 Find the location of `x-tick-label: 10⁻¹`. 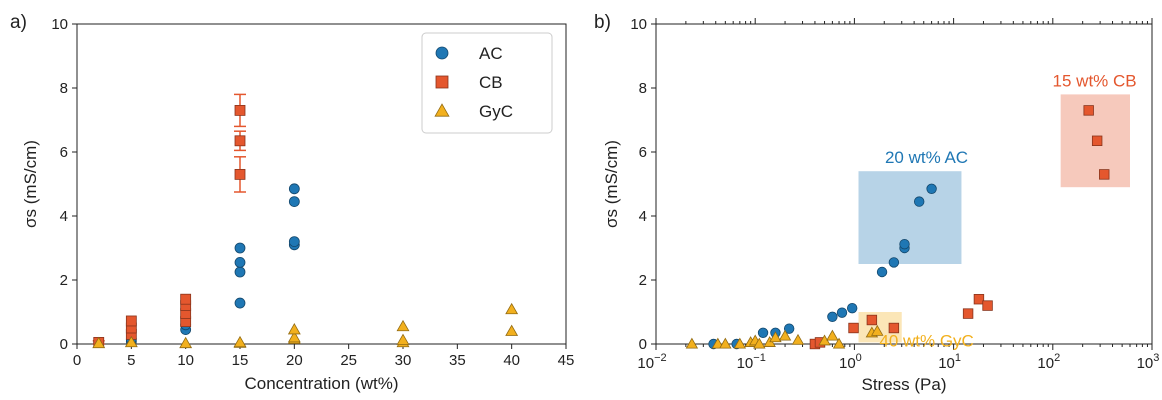

x-tick-label: 10⁻¹ is located at coordinates (751, 362).